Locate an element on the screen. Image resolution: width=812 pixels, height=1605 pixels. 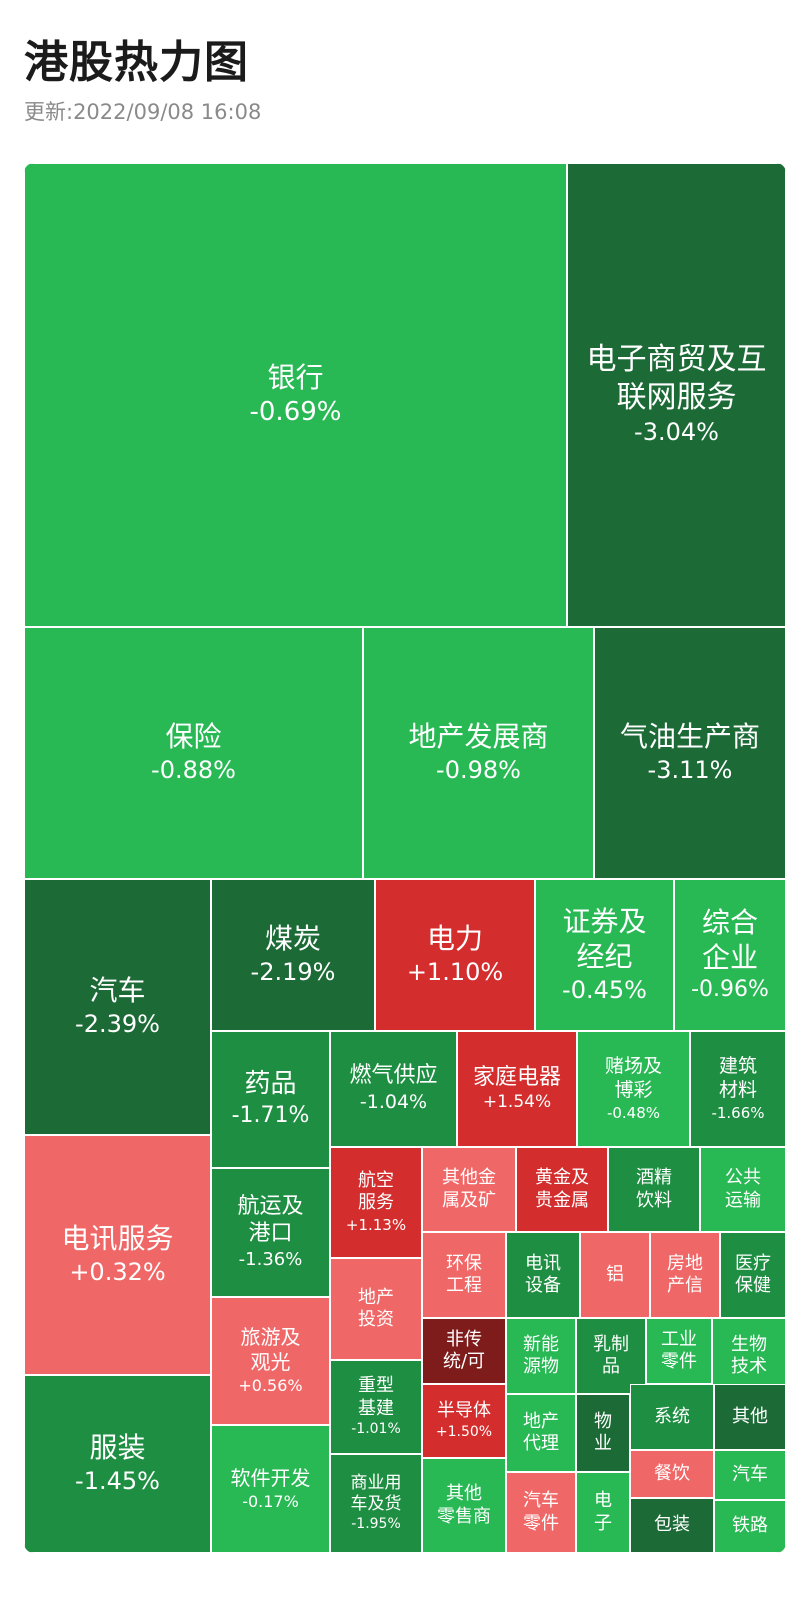
heatmap-tile: 黄金及 贵金属 is located at coordinates (562, 1189).